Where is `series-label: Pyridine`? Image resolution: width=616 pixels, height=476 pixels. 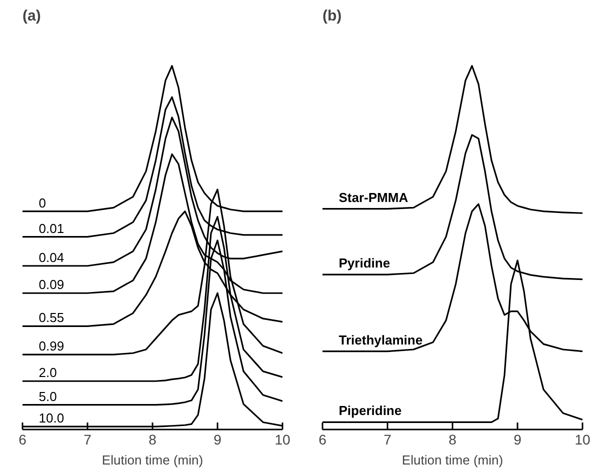
series-label: Pyridine is located at coordinates (364, 263).